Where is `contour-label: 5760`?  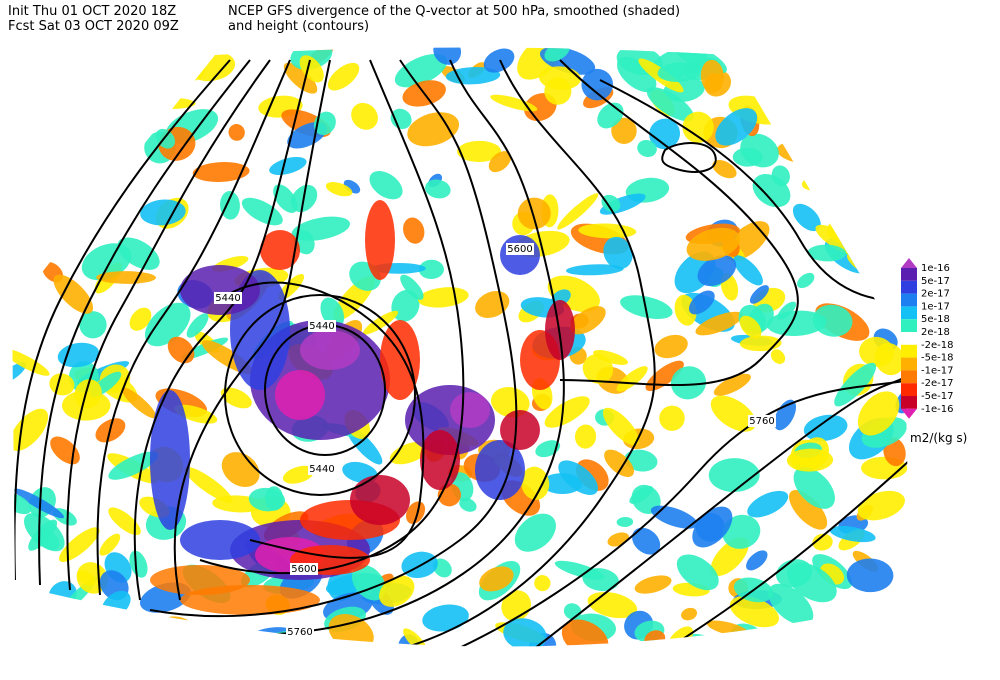
contour-label: 5760 is located at coordinates (299, 632).